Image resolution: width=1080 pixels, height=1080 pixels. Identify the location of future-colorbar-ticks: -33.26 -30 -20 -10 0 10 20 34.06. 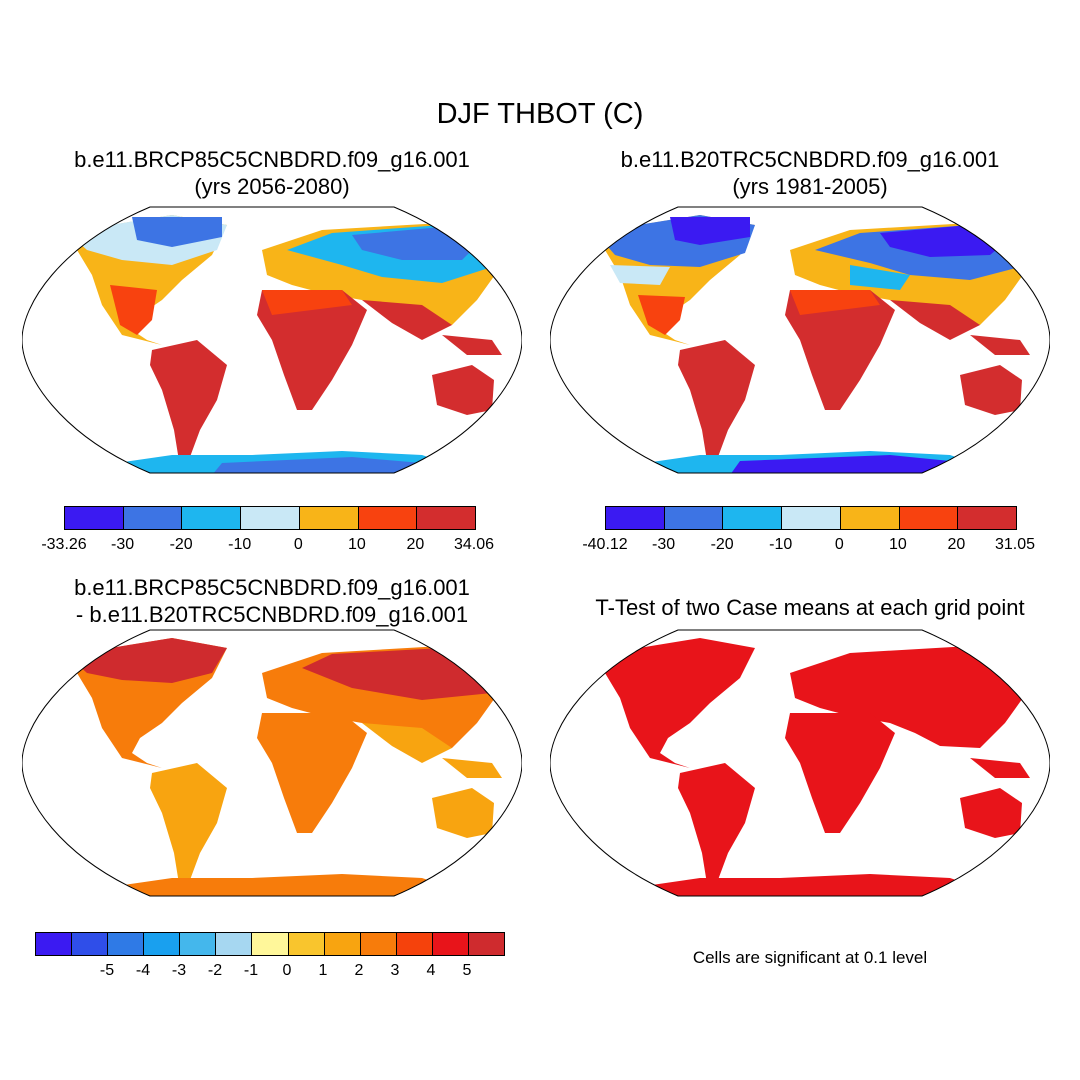
(267, 546).